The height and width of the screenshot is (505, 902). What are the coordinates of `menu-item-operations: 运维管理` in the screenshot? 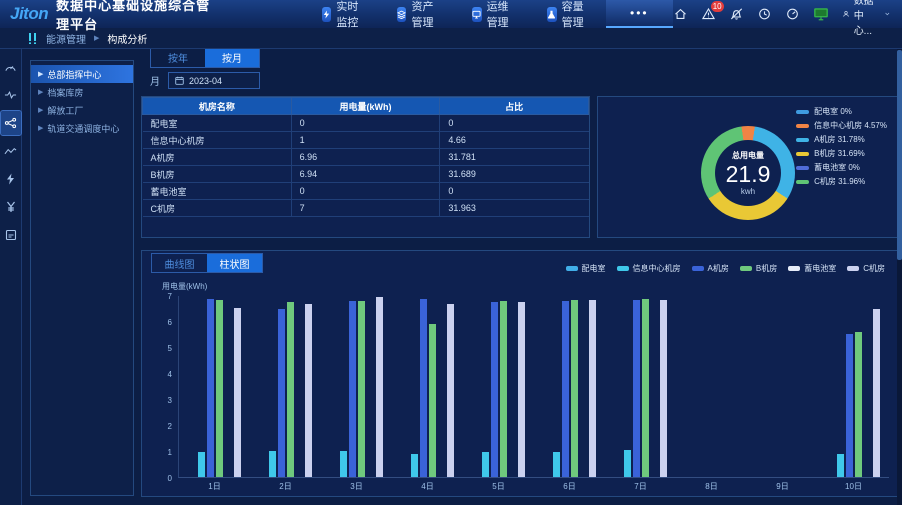 It's located at (493, 14).